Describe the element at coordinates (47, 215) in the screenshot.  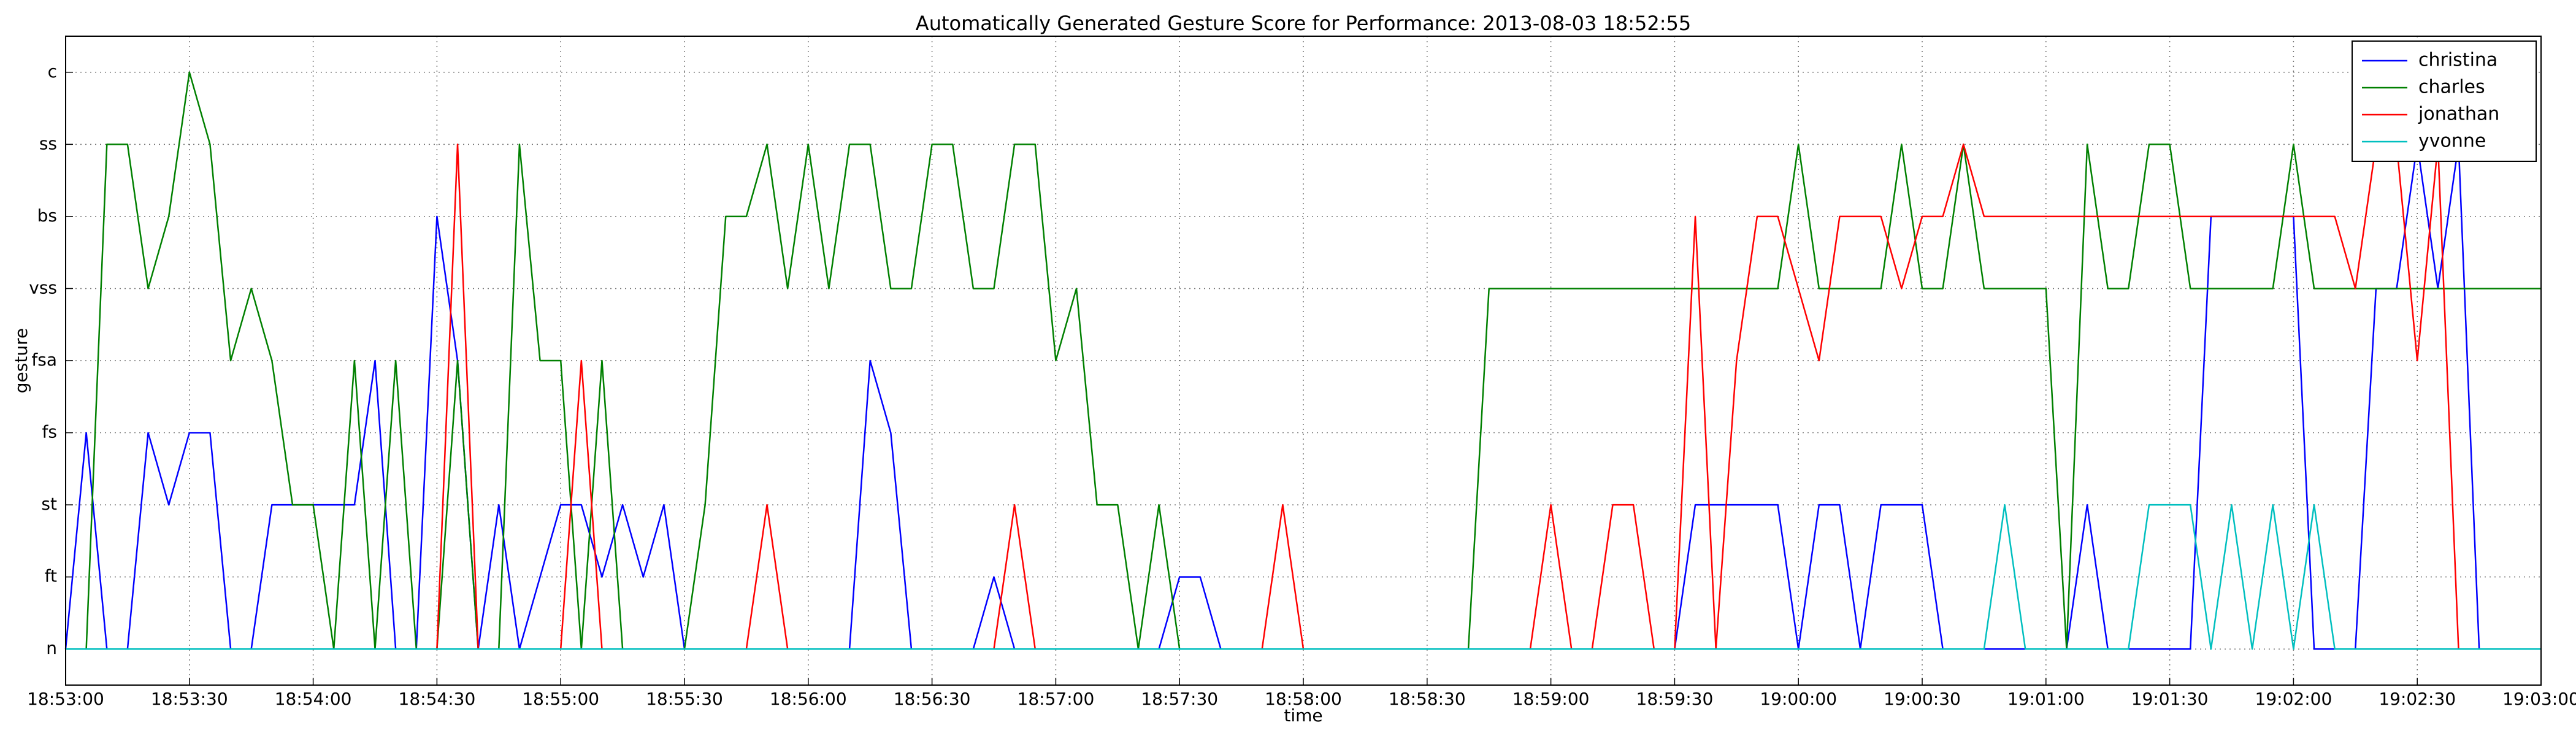
I see `y-tick-label: bs` at that location.